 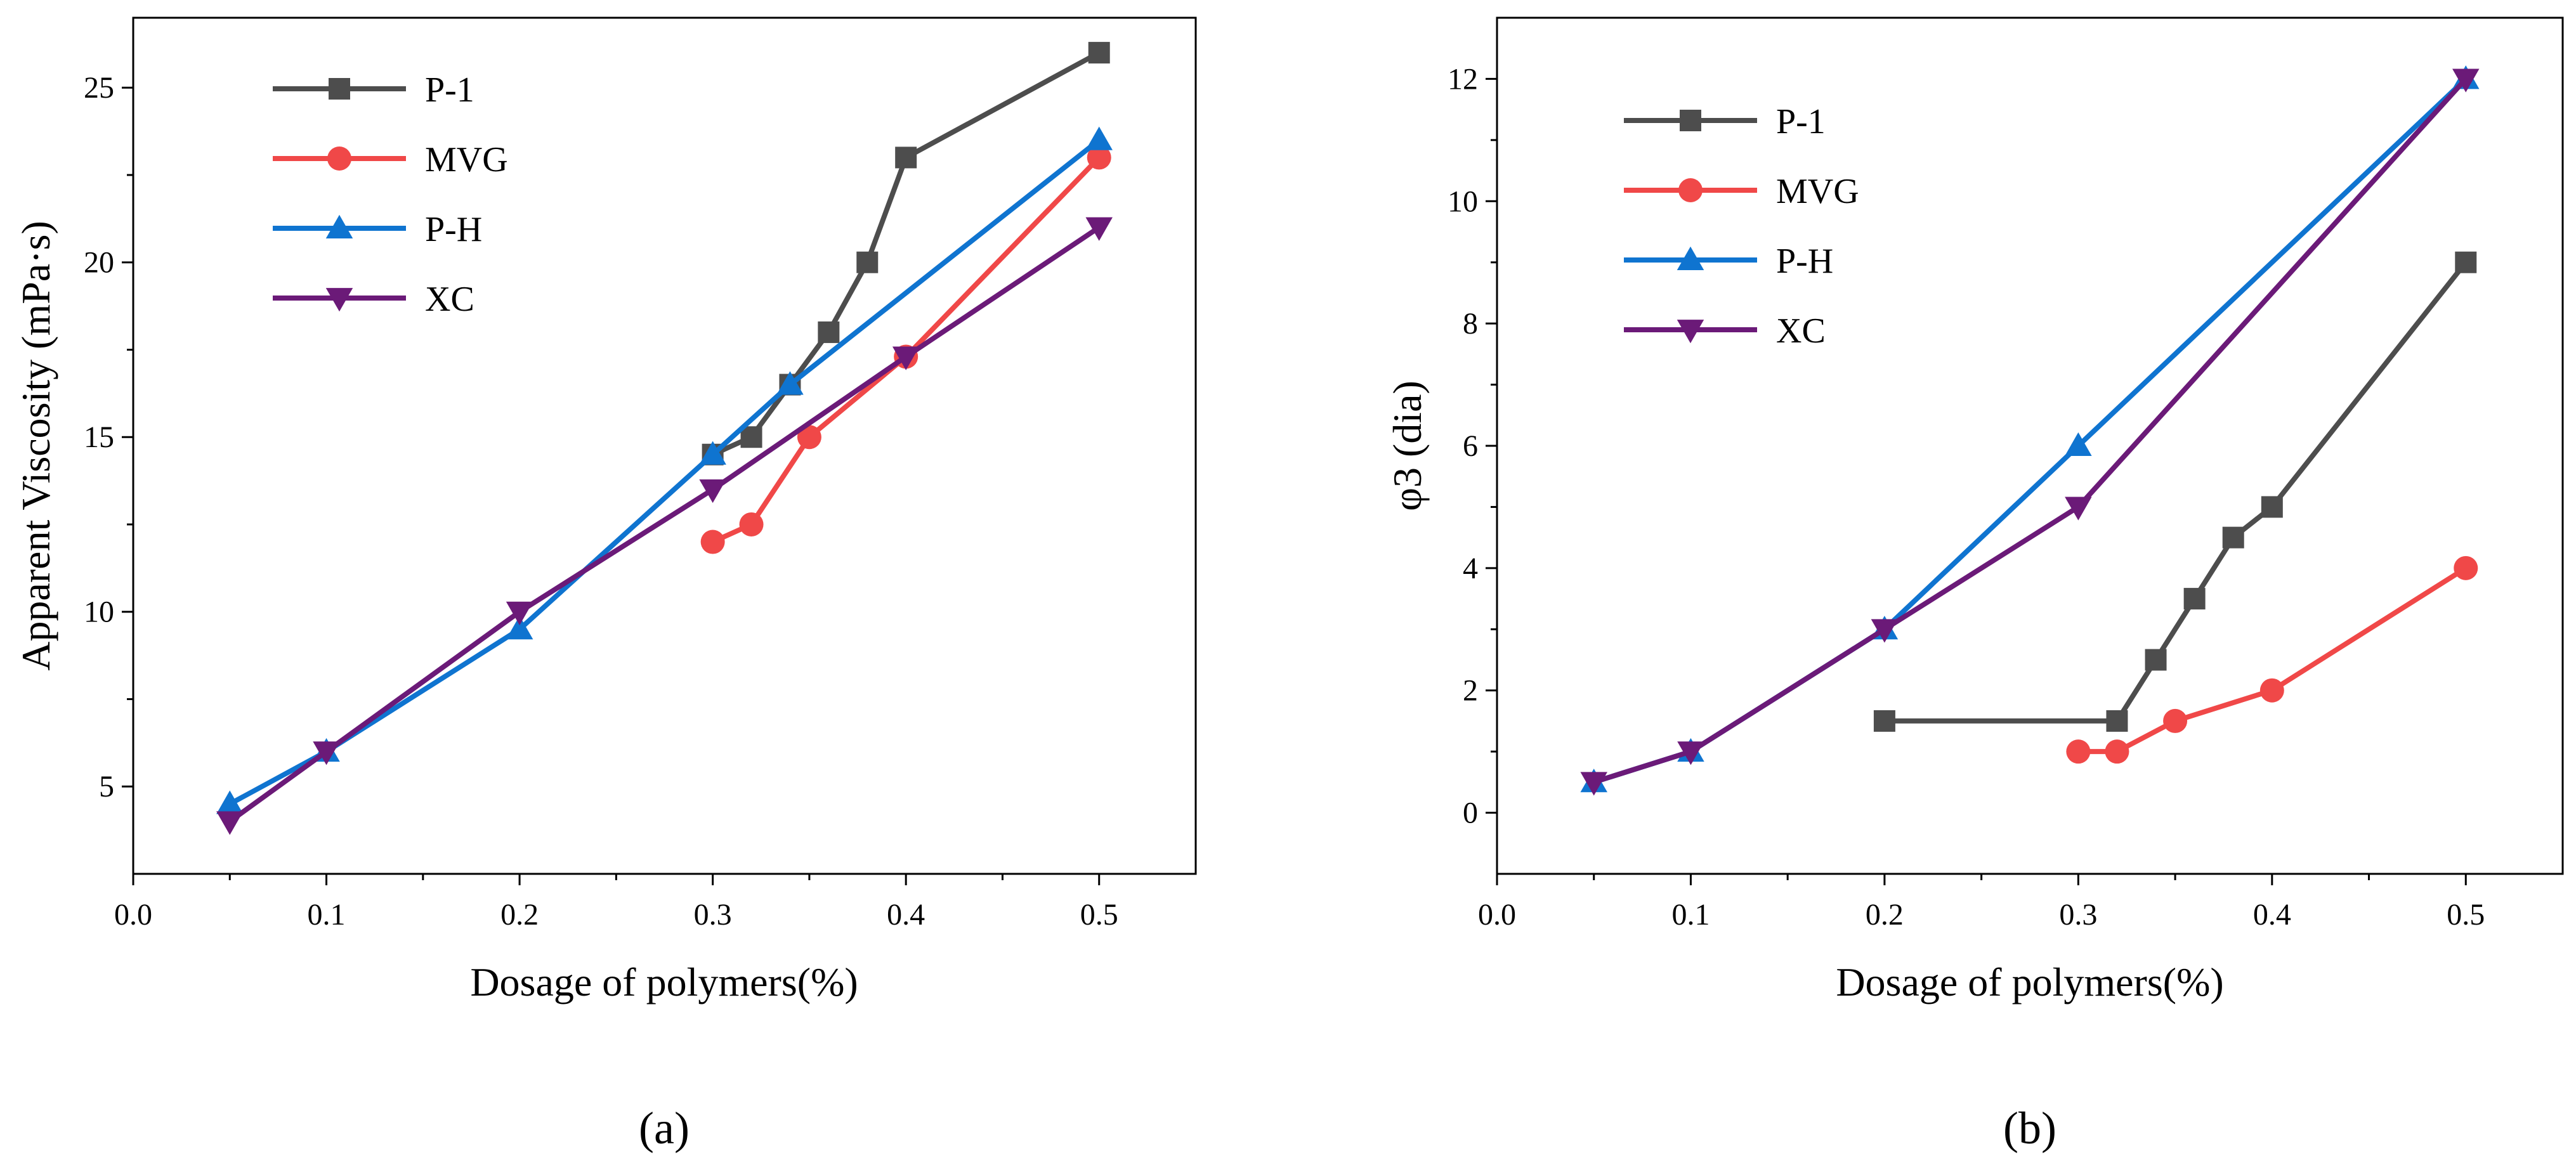 I want to click on x-axis-label-b: Dosage of polymers(%), so click(x=2030, y=981).